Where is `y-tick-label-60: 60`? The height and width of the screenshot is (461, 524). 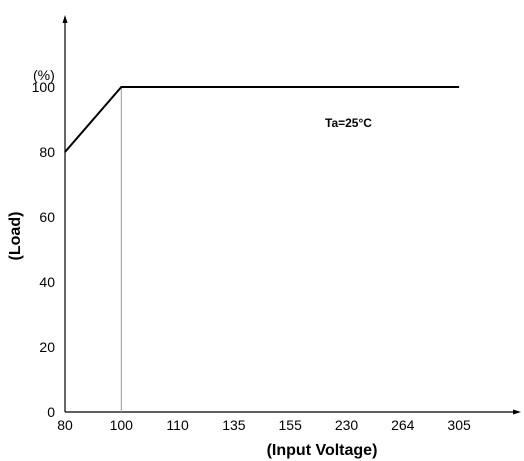 y-tick-label-60: 60 is located at coordinates (47, 217).